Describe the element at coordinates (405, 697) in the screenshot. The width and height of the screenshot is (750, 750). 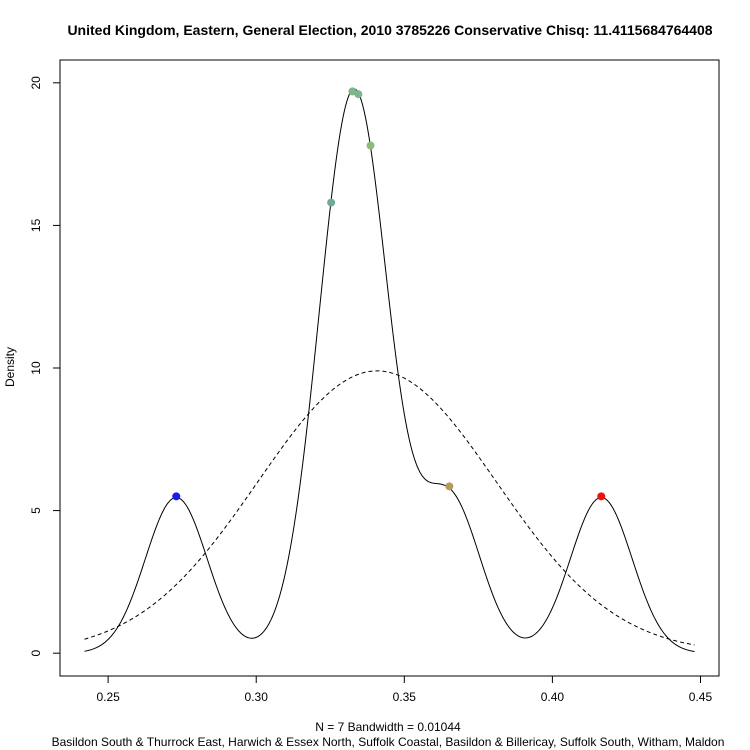
I see `x-tick-label: 0.35` at that location.